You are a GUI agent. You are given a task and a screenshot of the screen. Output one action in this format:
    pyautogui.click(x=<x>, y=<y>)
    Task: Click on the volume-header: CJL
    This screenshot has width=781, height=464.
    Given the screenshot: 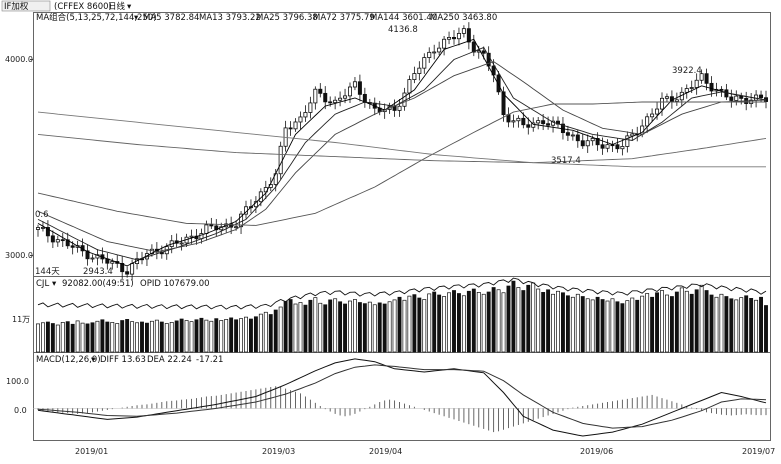 What is the action you would take?
    pyautogui.click(x=42, y=284)
    